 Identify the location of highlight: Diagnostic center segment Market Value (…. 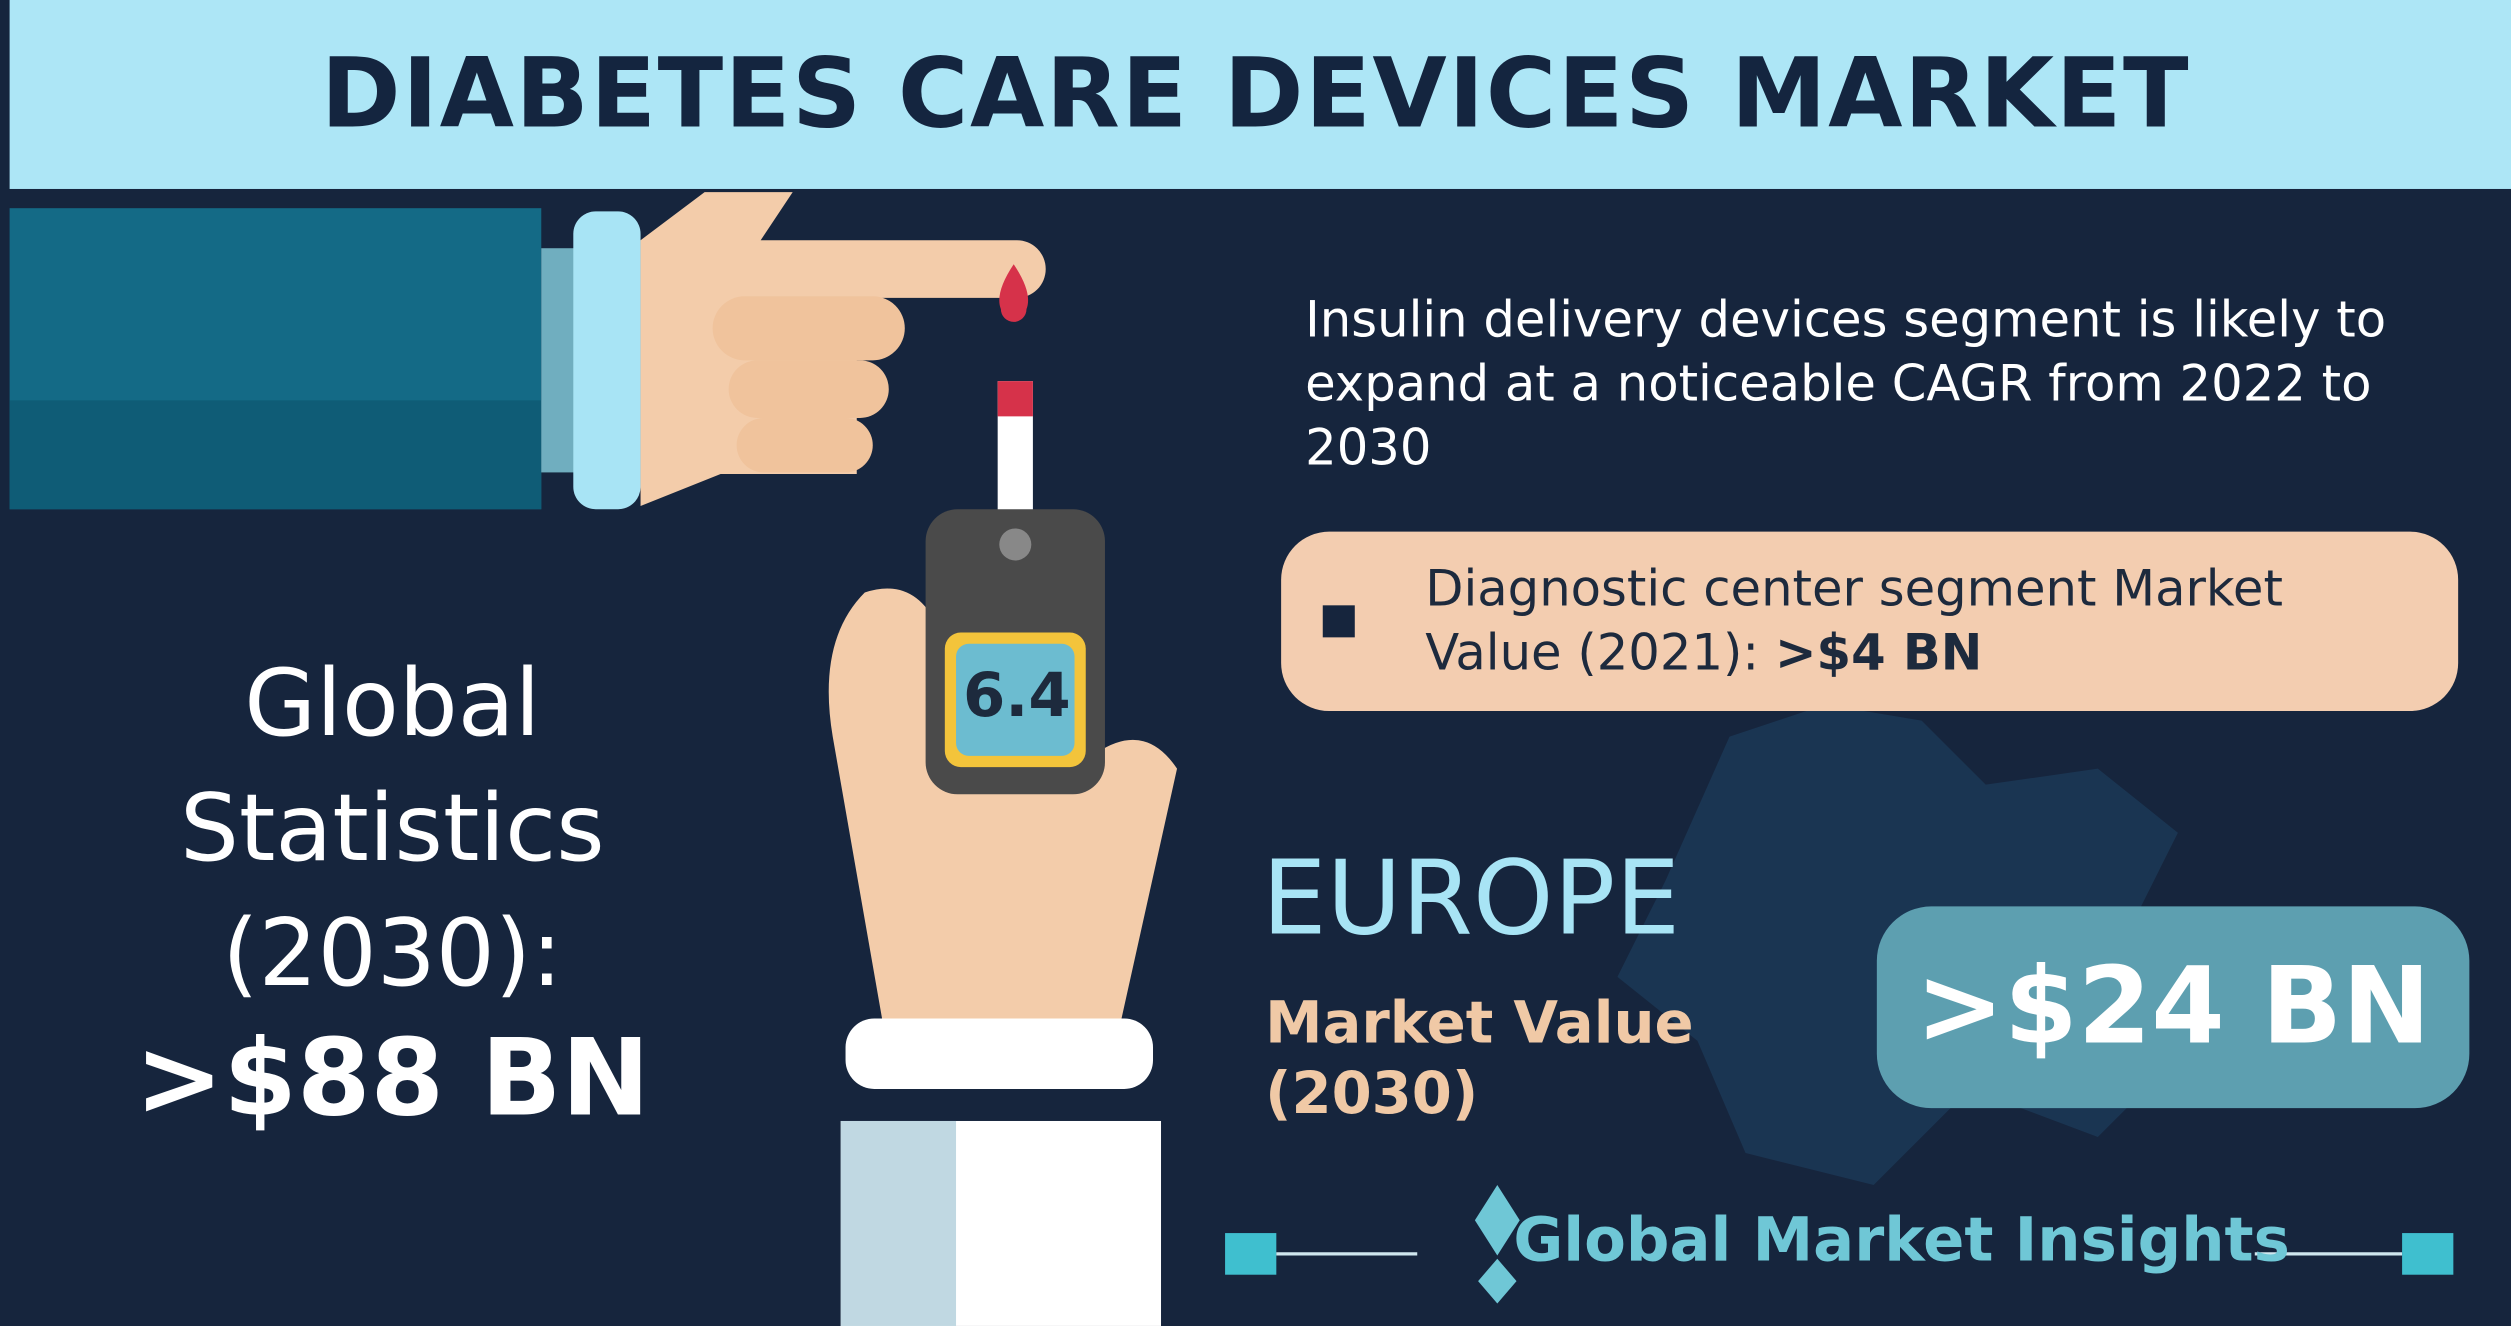
(1929, 621).